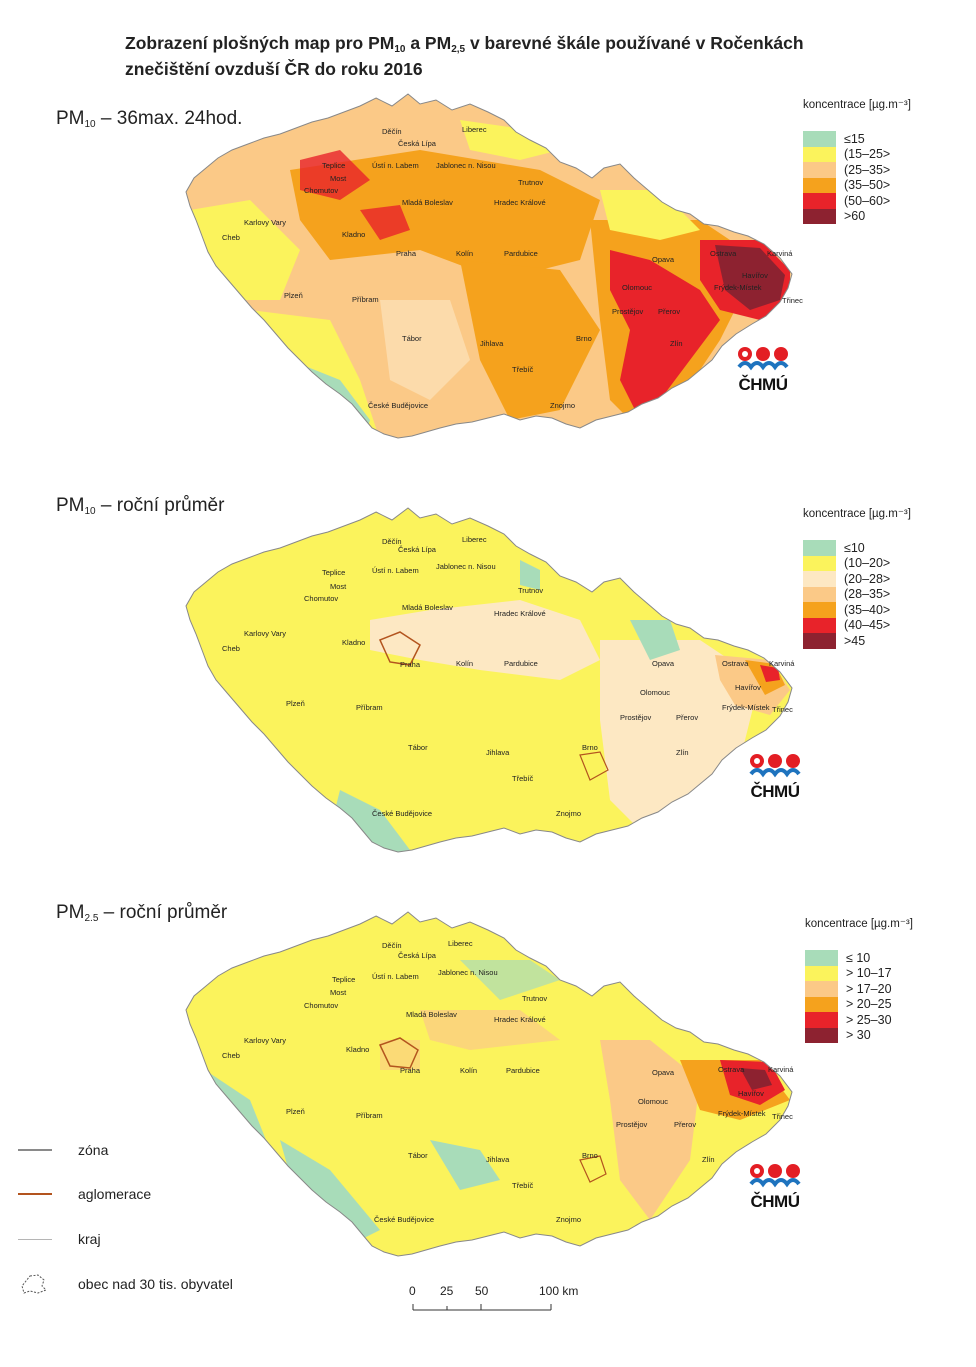 The width and height of the screenshot is (976, 1367). Describe the element at coordinates (530, 590) in the screenshot. I see `city-label: Trutnov` at that location.